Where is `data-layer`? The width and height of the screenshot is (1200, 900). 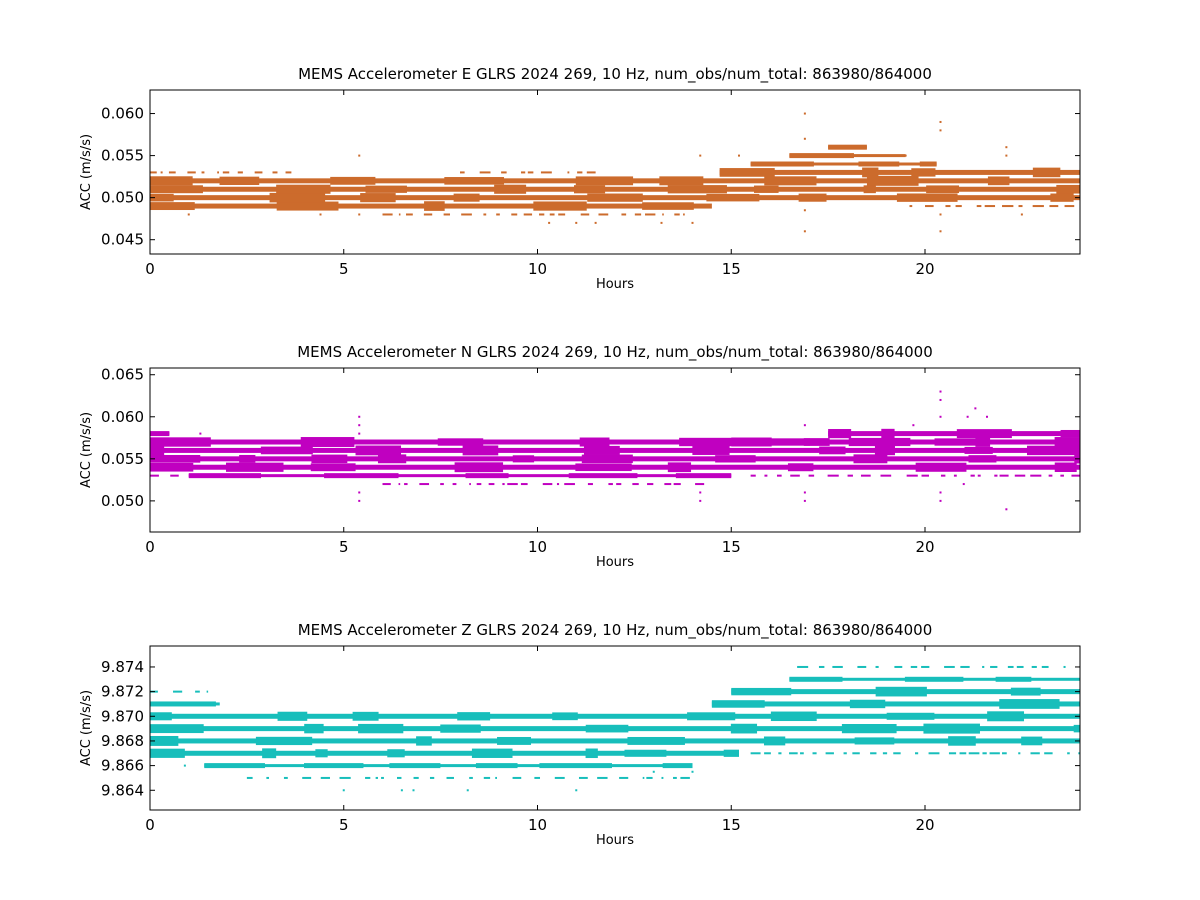 data-layer is located at coordinates (615, 172).